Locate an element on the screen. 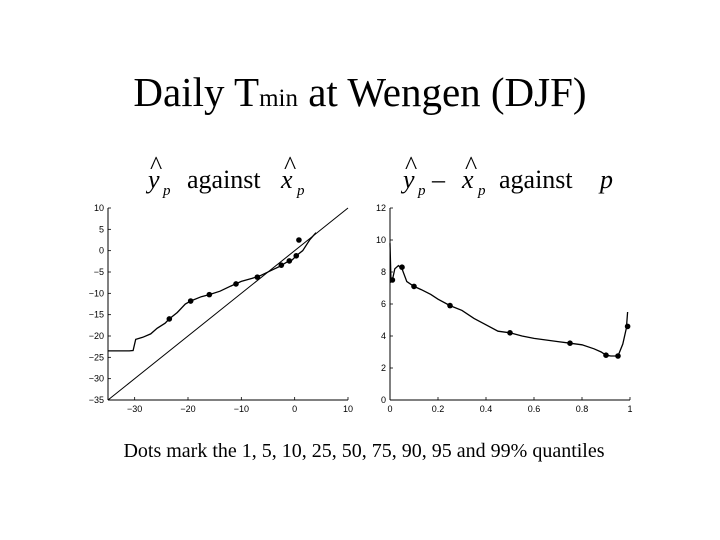 The height and width of the screenshot is (540, 720). right-header-y: y is located at coordinates (407, 179).